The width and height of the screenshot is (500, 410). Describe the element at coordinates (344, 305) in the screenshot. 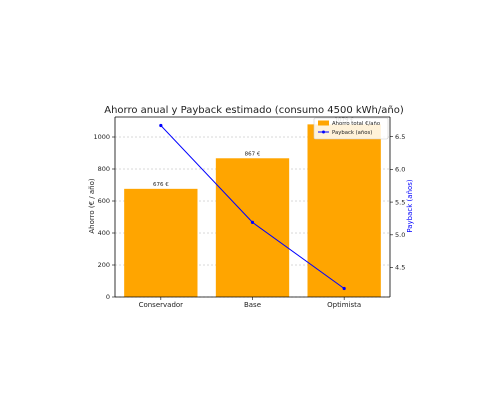

I see `x-tick-label: Optimista` at that location.